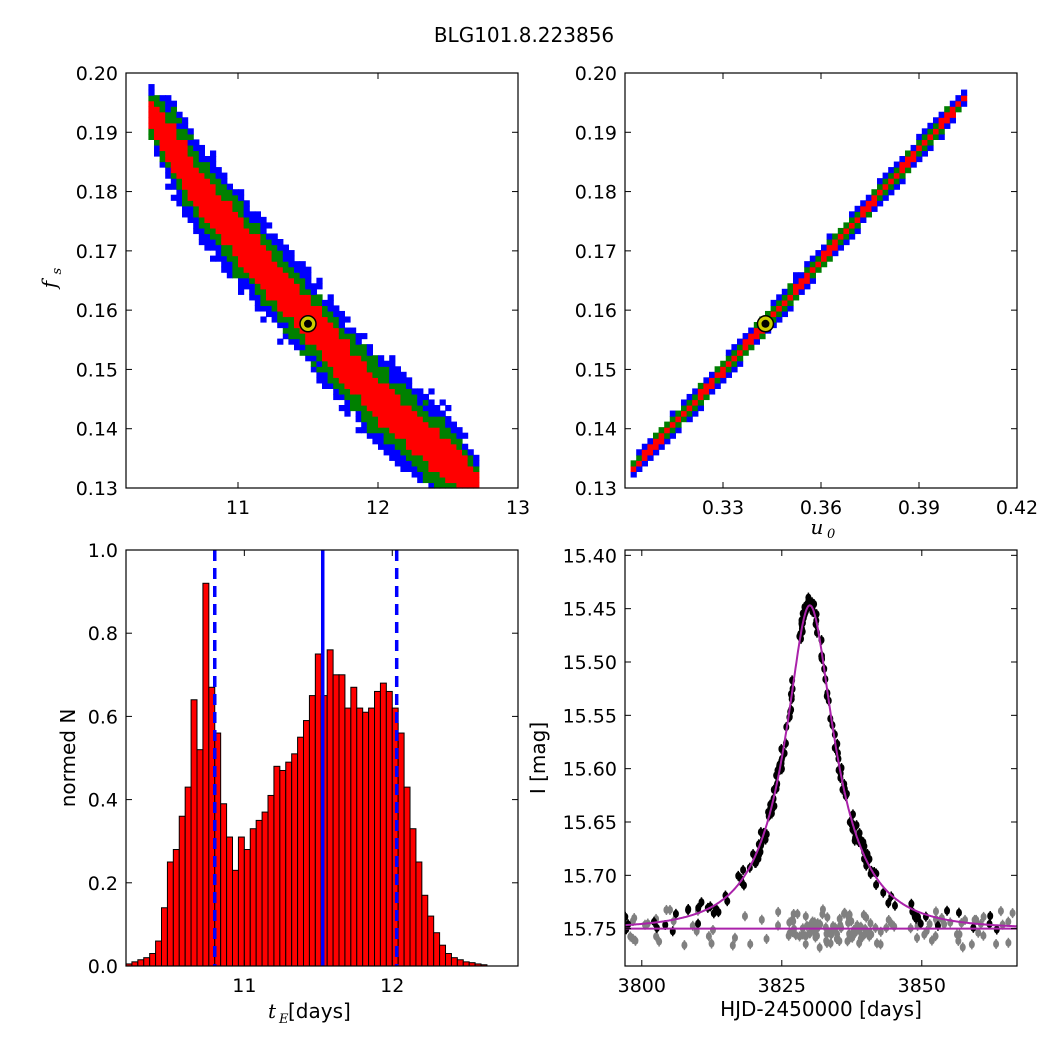 This screenshot has width=1050, height=1050. Describe the element at coordinates (590, 610) in the screenshot. I see `lc-ytick-label: 15.45` at that location.